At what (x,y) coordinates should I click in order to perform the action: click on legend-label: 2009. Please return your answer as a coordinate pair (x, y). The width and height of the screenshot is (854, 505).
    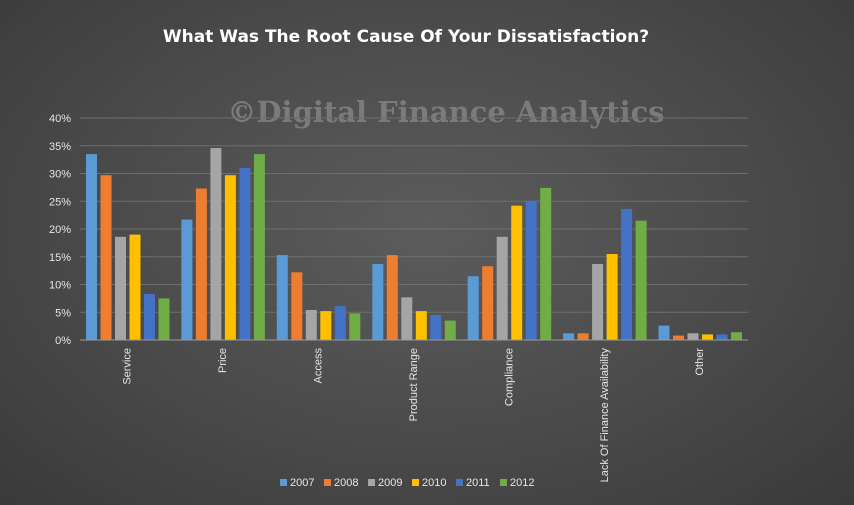
    Looking at the image, I should click on (390, 483).